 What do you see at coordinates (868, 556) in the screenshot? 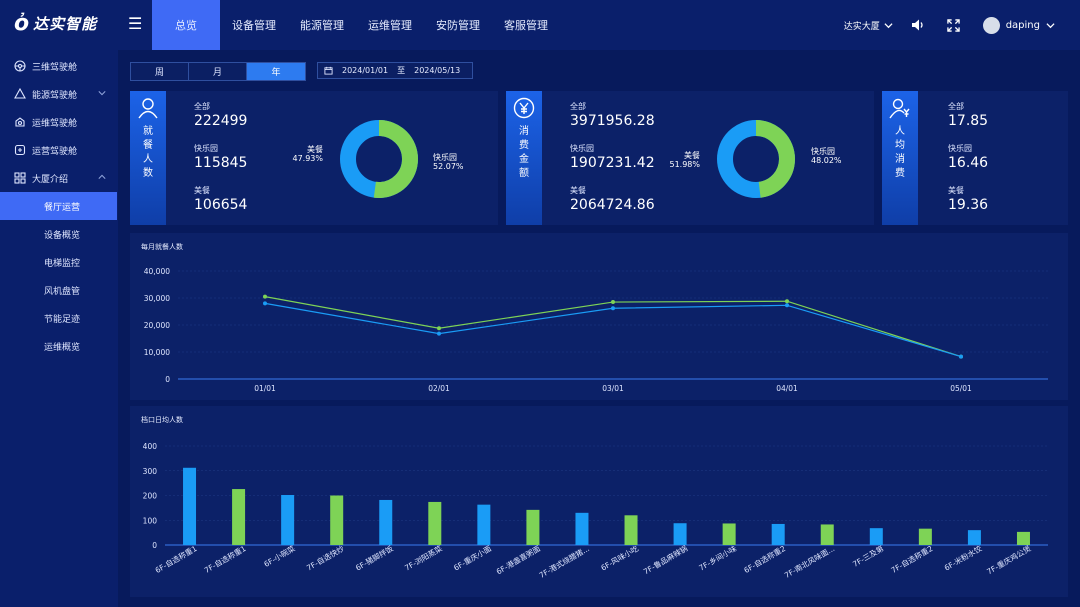
I see `x-tick-label: 7F-三及第` at bounding box center [868, 556].